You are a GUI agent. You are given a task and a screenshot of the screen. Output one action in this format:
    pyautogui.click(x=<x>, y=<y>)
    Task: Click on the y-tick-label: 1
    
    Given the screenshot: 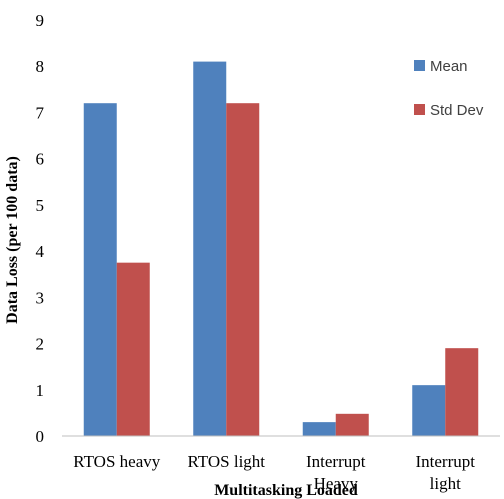 What is the action you would take?
    pyautogui.click(x=40, y=390)
    